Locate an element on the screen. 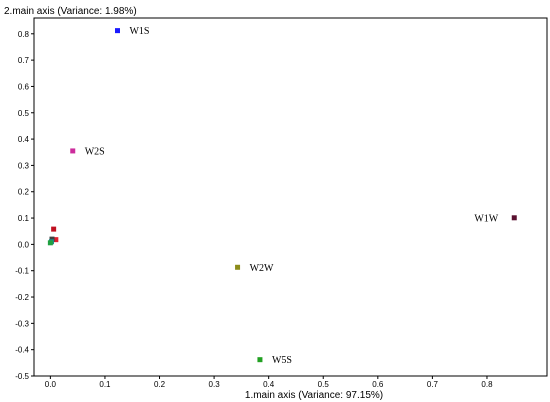  y-tick-label: 0.1 is located at coordinates (24, 218).